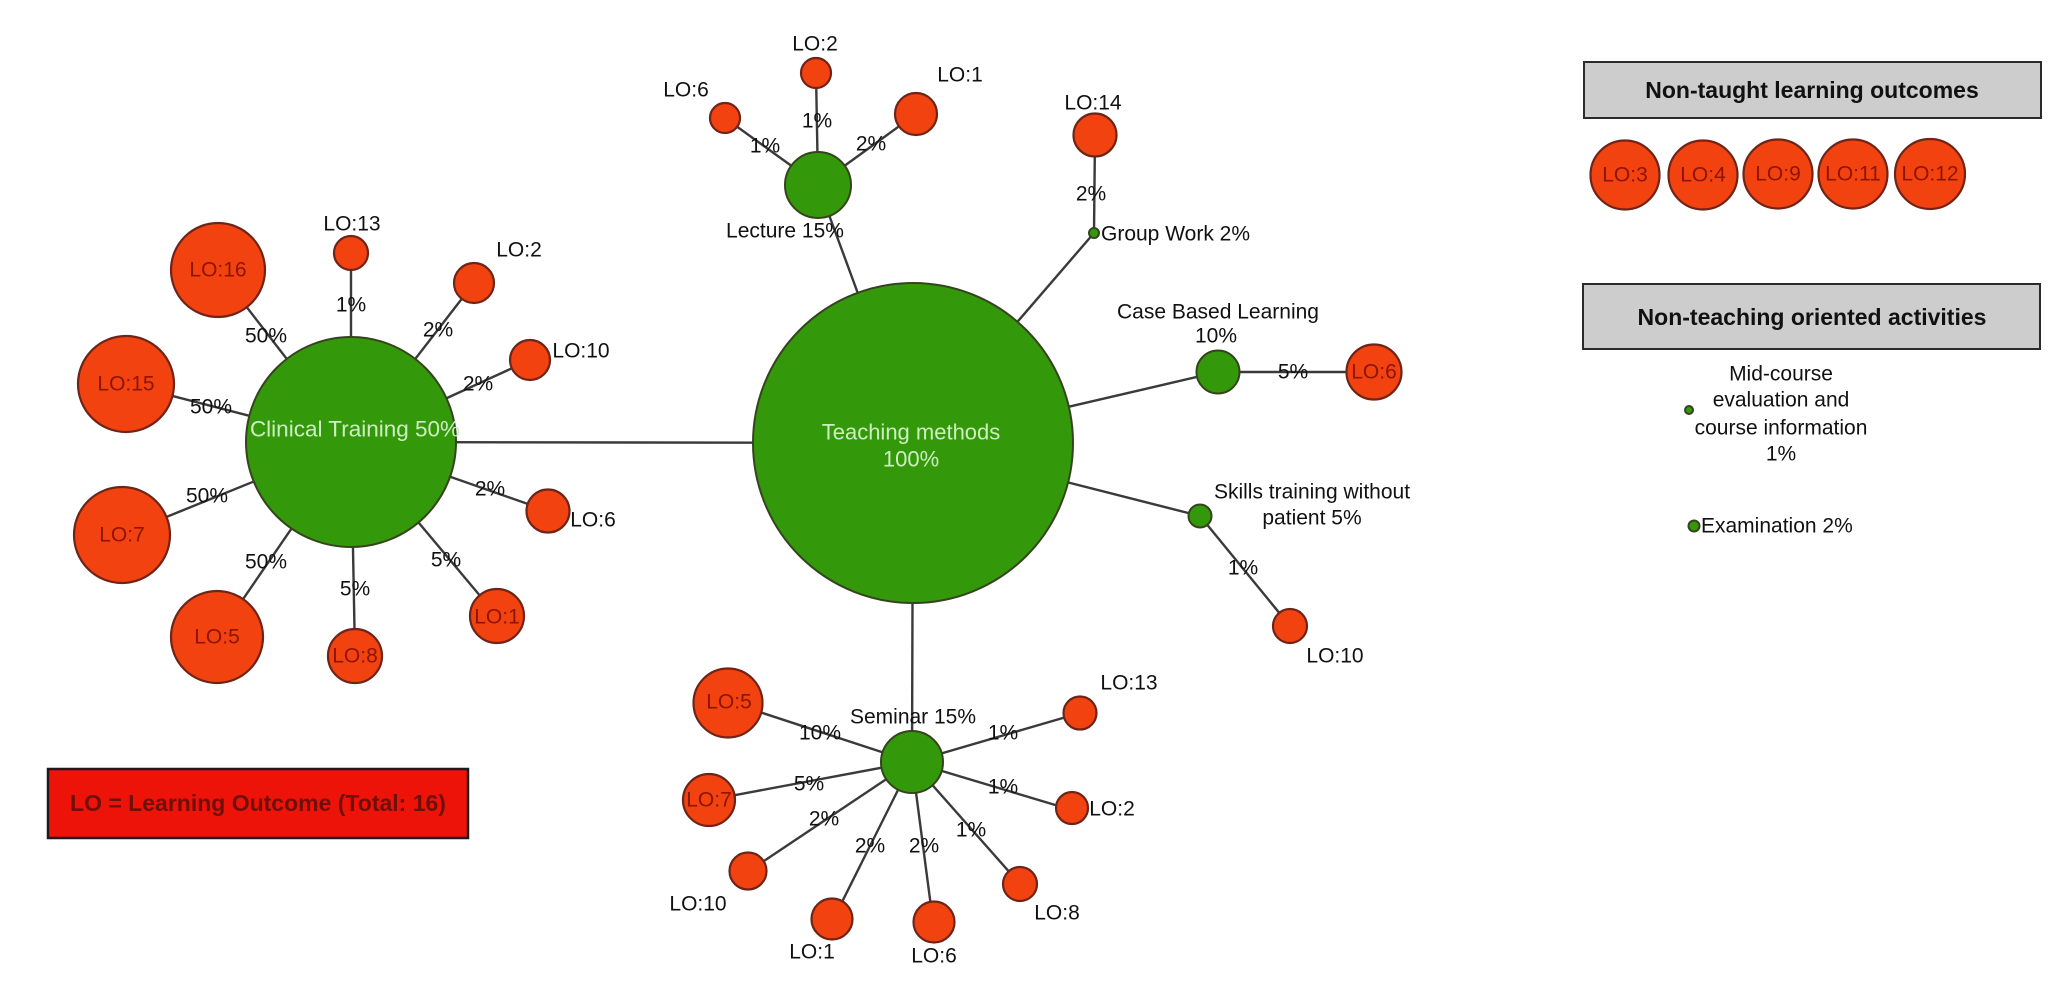  What do you see at coordinates (1929, 174) in the screenshot?
I see `svg-text: LO:12` at bounding box center [1929, 174].